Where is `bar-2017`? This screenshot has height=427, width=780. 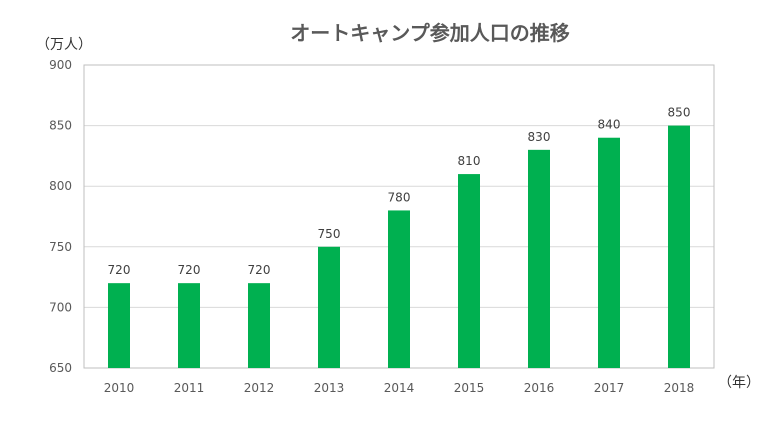 bar-2017 is located at coordinates (609, 252).